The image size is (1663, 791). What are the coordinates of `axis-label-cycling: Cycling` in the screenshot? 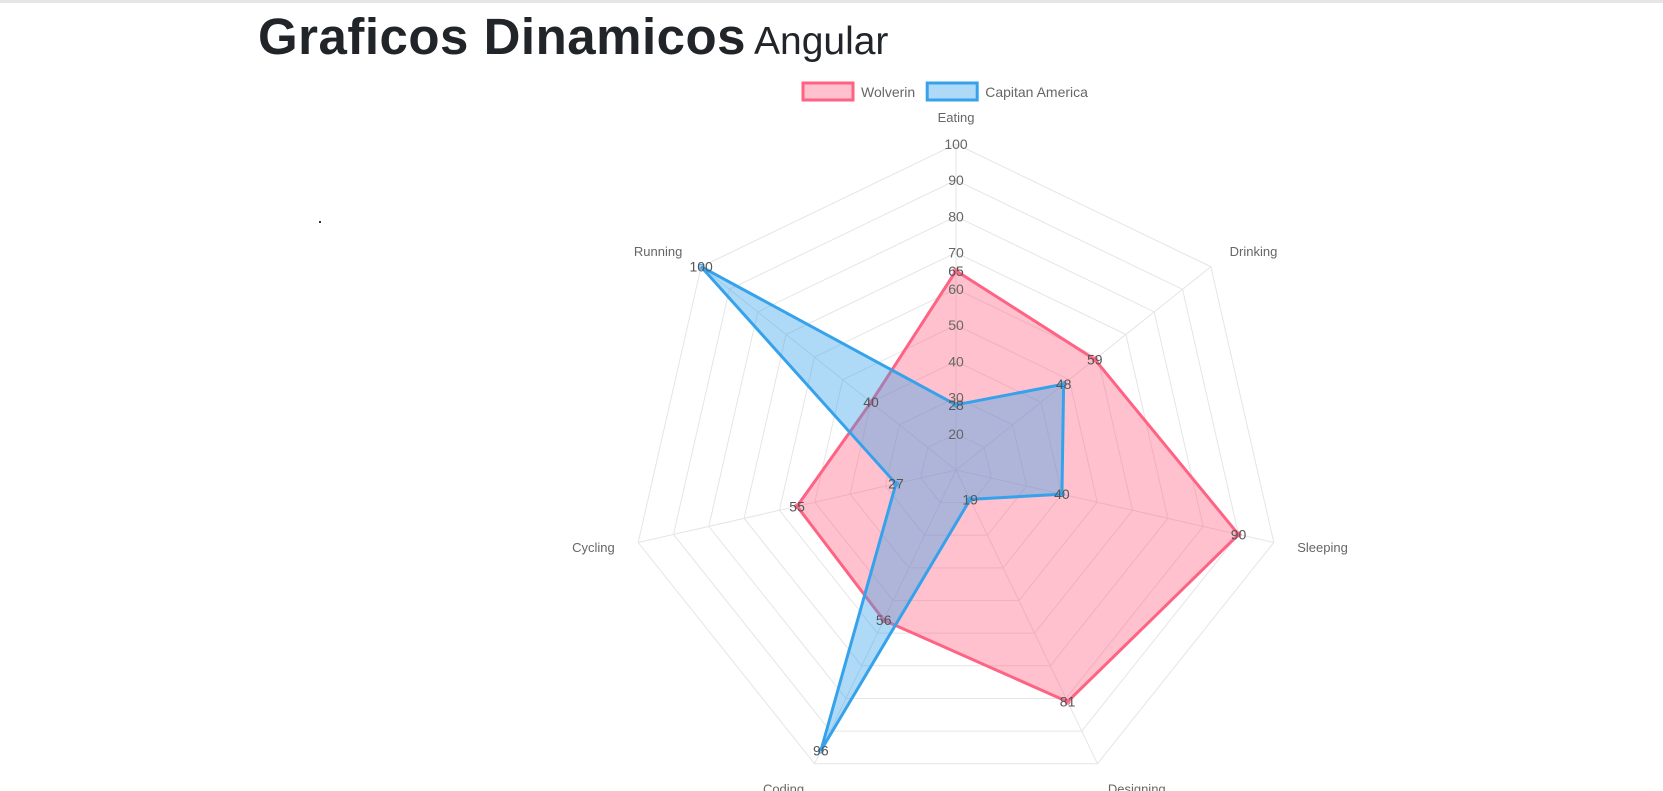 It's located at (593, 547).